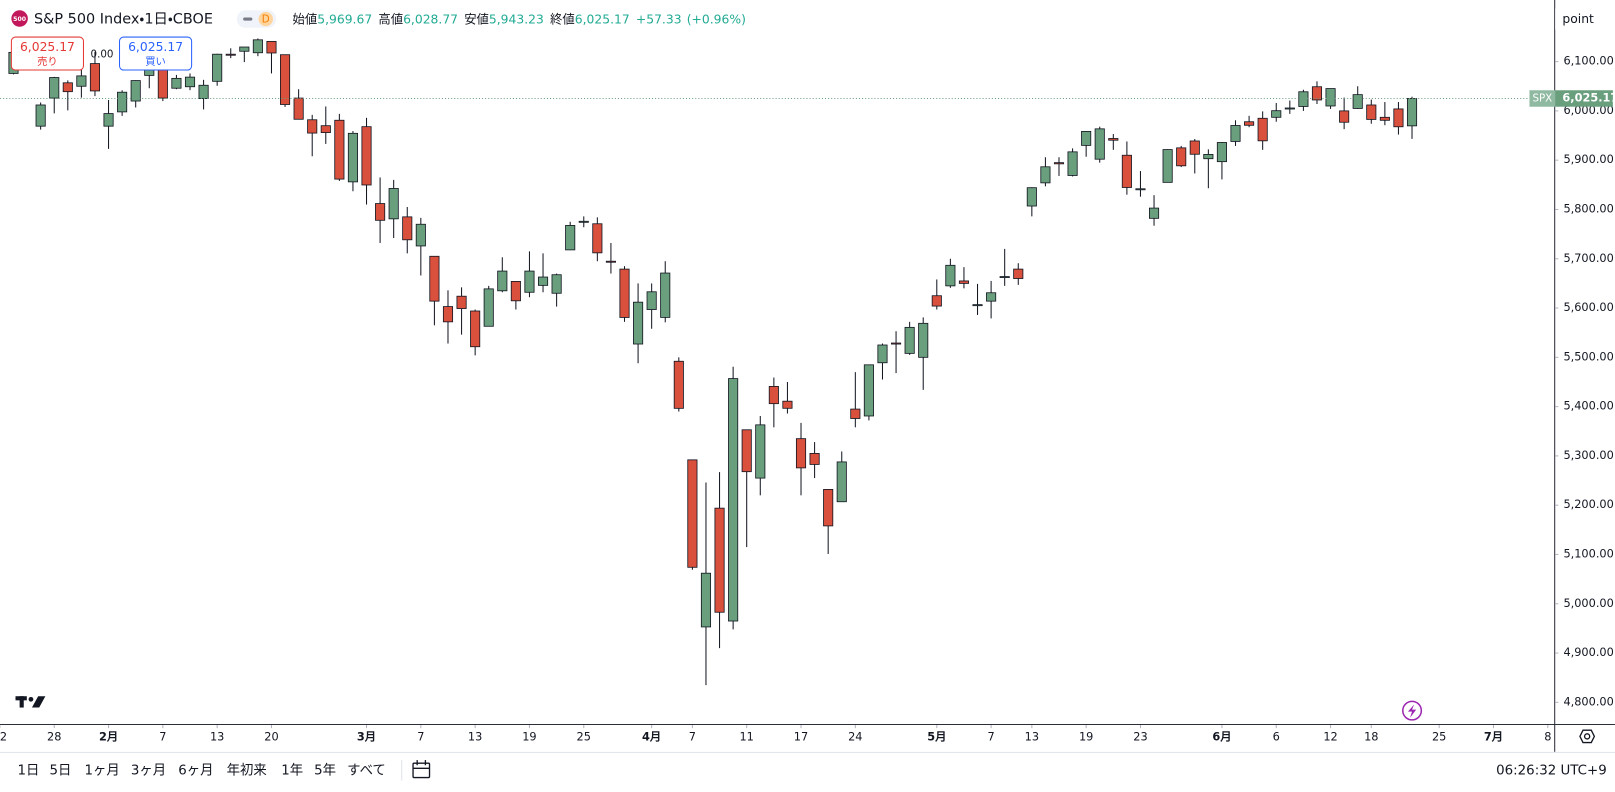 Image resolution: width=1615 pixels, height=792 pixels. What do you see at coordinates (29, 770) in the screenshot?
I see `range-button: 1日` at bounding box center [29, 770].